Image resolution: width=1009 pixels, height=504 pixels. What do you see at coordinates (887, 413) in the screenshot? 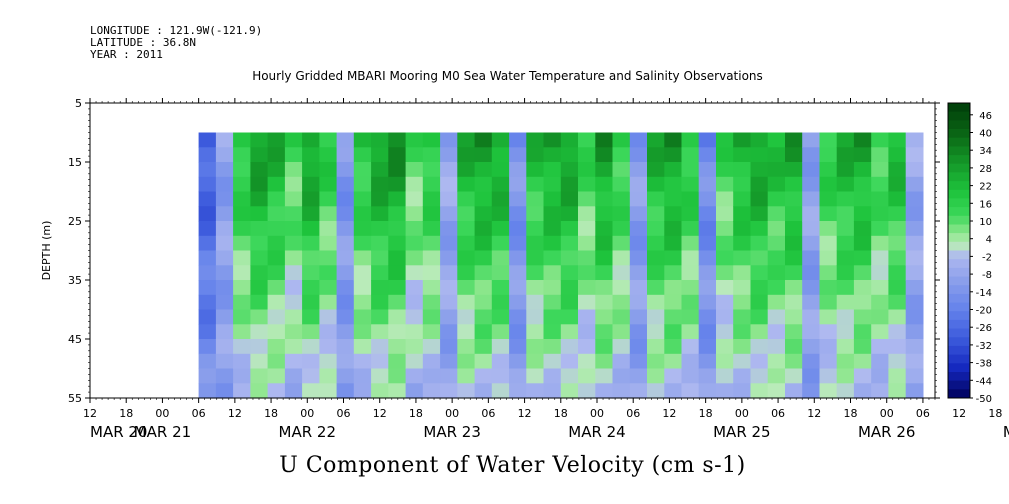
I see `x-hour-label: 00` at bounding box center [887, 413].